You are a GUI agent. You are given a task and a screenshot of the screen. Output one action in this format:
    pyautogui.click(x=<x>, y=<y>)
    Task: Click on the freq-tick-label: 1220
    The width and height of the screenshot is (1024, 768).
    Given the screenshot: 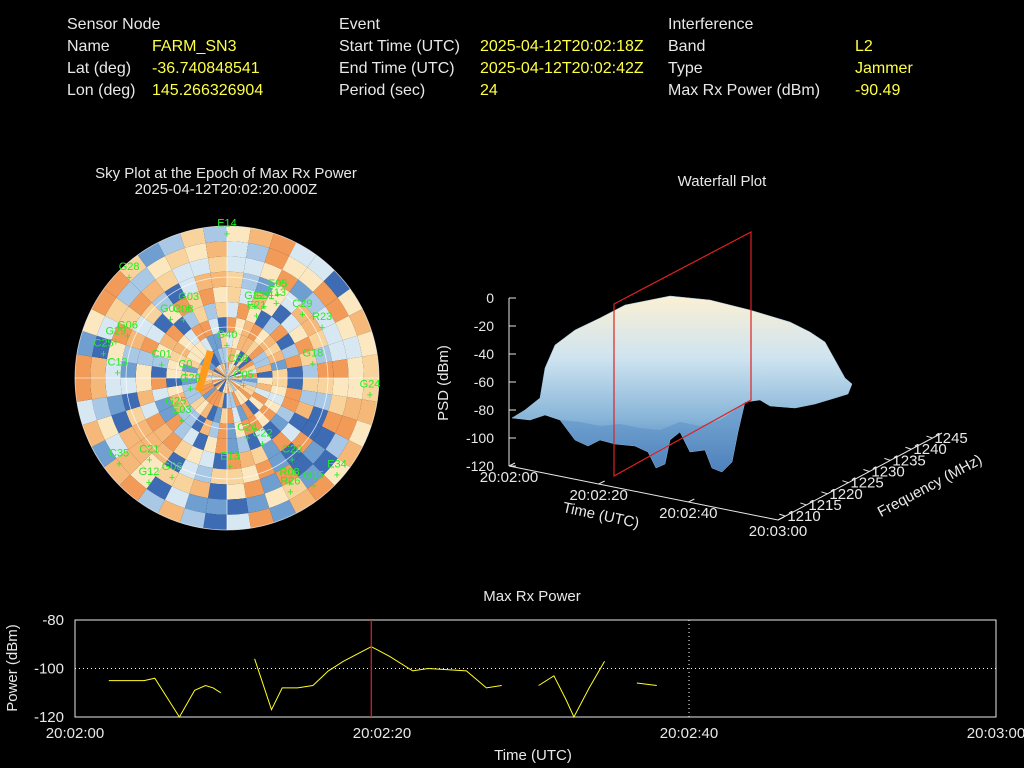 What is the action you would take?
    pyautogui.click(x=845, y=494)
    